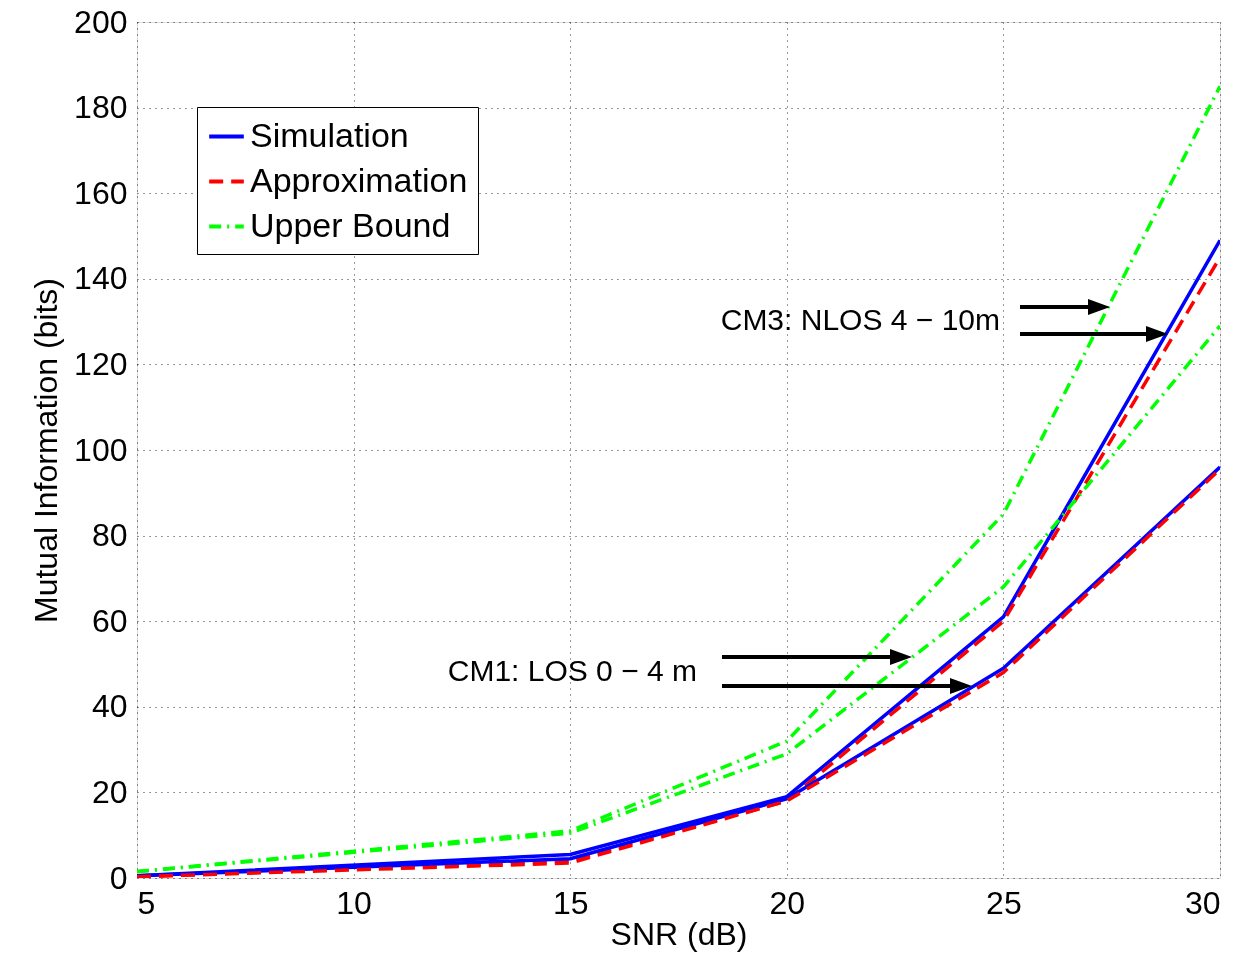  What do you see at coordinates (101, 107) in the screenshot?
I see `y-tick-label: 180` at bounding box center [101, 107].